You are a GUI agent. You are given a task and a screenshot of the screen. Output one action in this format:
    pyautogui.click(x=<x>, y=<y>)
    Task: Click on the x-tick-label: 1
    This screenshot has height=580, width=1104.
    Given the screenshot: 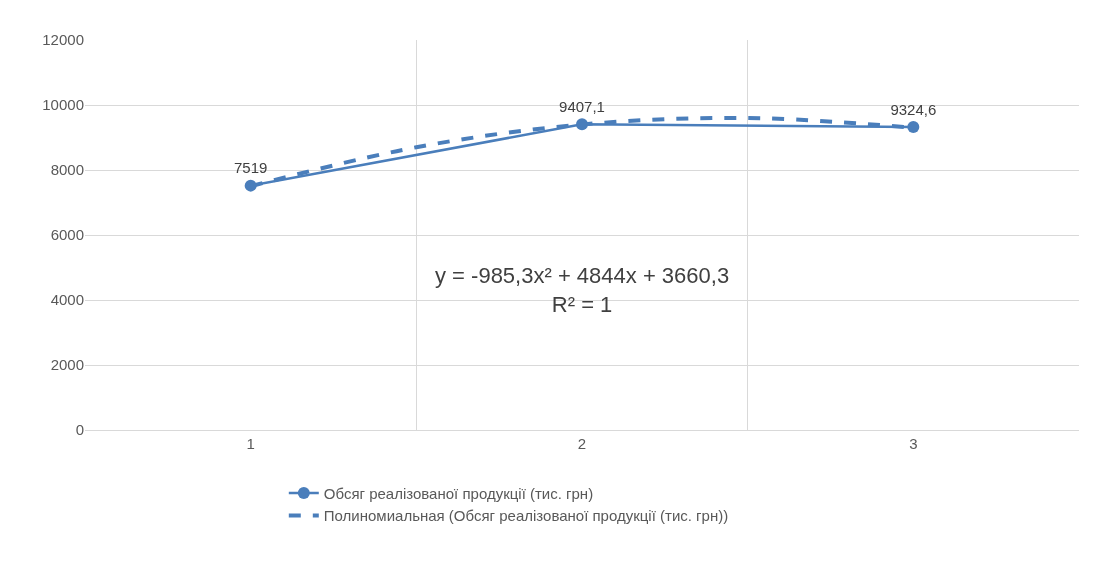 What is the action you would take?
    pyautogui.click(x=250, y=443)
    